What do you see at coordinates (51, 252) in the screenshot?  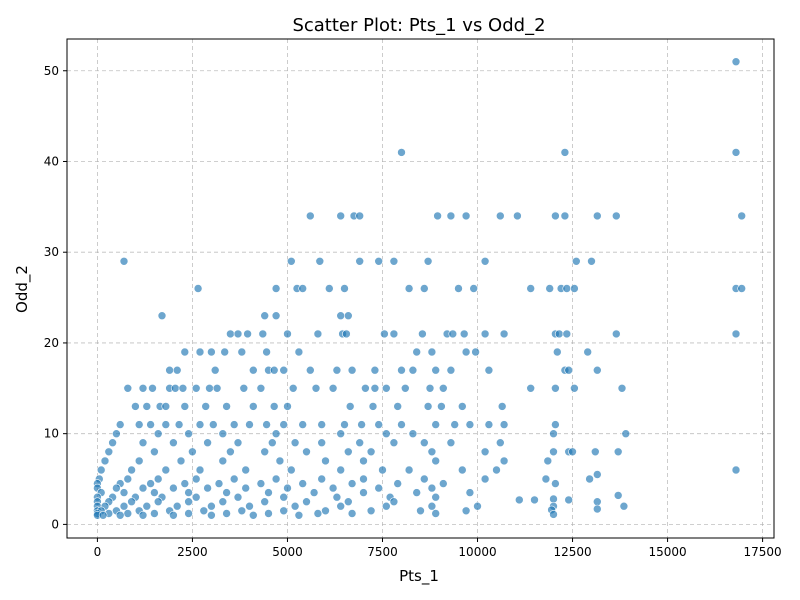 I see `y-tick-label: 30` at bounding box center [51, 252].